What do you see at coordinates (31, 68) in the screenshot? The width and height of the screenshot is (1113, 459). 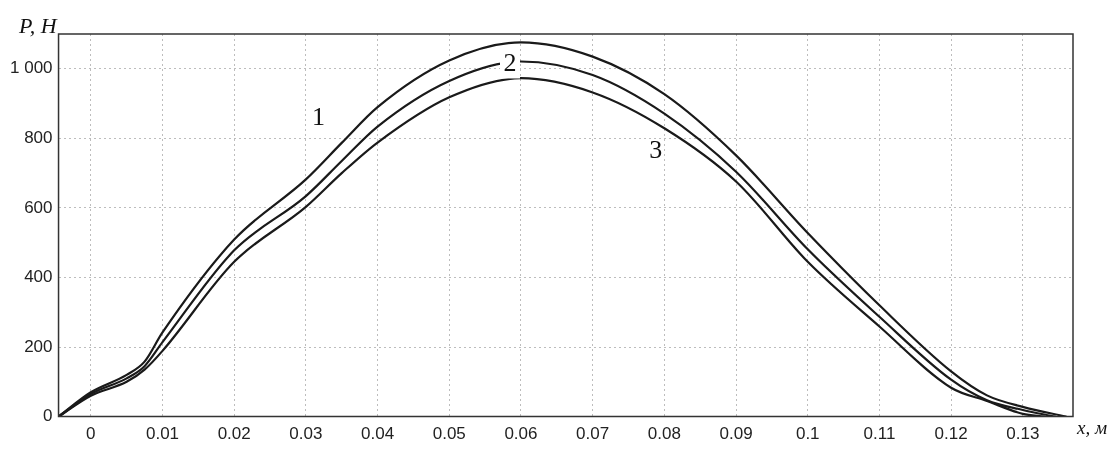 I see `y-tick-label: 1 000` at bounding box center [31, 68].